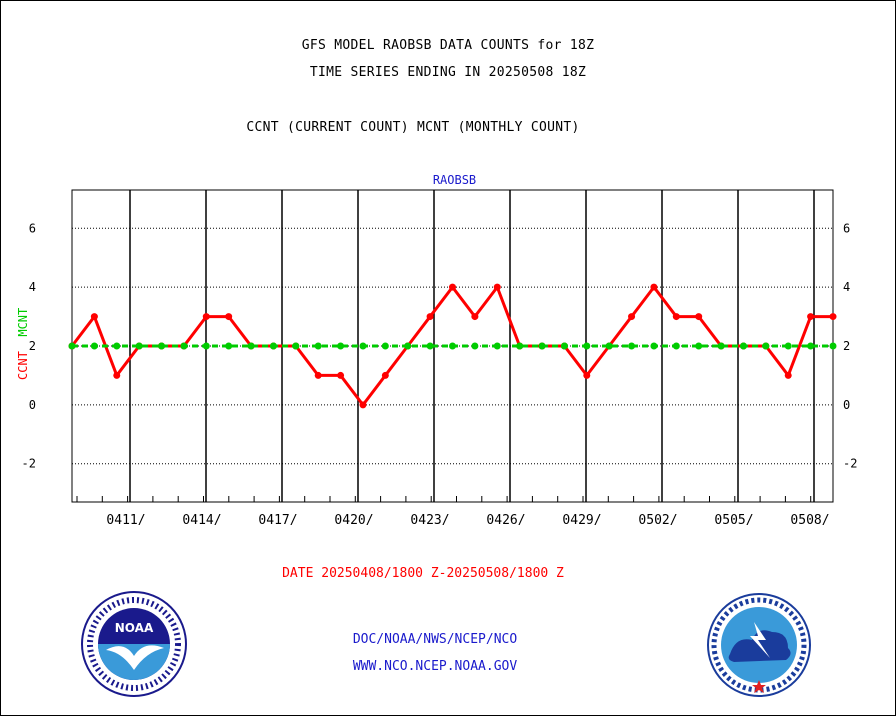  What do you see at coordinates (448, 45) in the screenshot?
I see `chart-title-line1: GFS MODEL RAOBSB DATA COUNTS for 18Z` at bounding box center [448, 45].